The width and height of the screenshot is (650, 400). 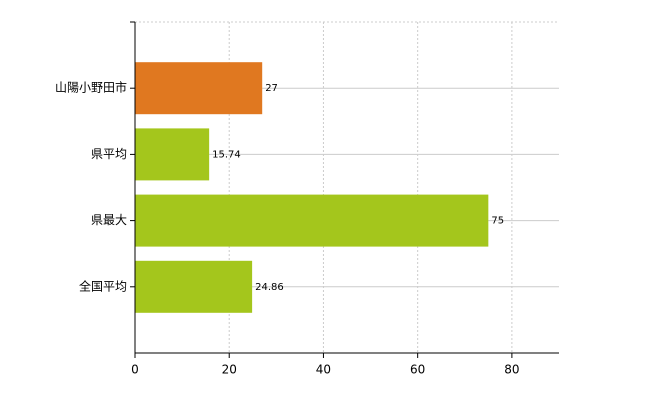 What do you see at coordinates (511, 370) in the screenshot?
I see `x-tick-label: 80` at bounding box center [511, 370].